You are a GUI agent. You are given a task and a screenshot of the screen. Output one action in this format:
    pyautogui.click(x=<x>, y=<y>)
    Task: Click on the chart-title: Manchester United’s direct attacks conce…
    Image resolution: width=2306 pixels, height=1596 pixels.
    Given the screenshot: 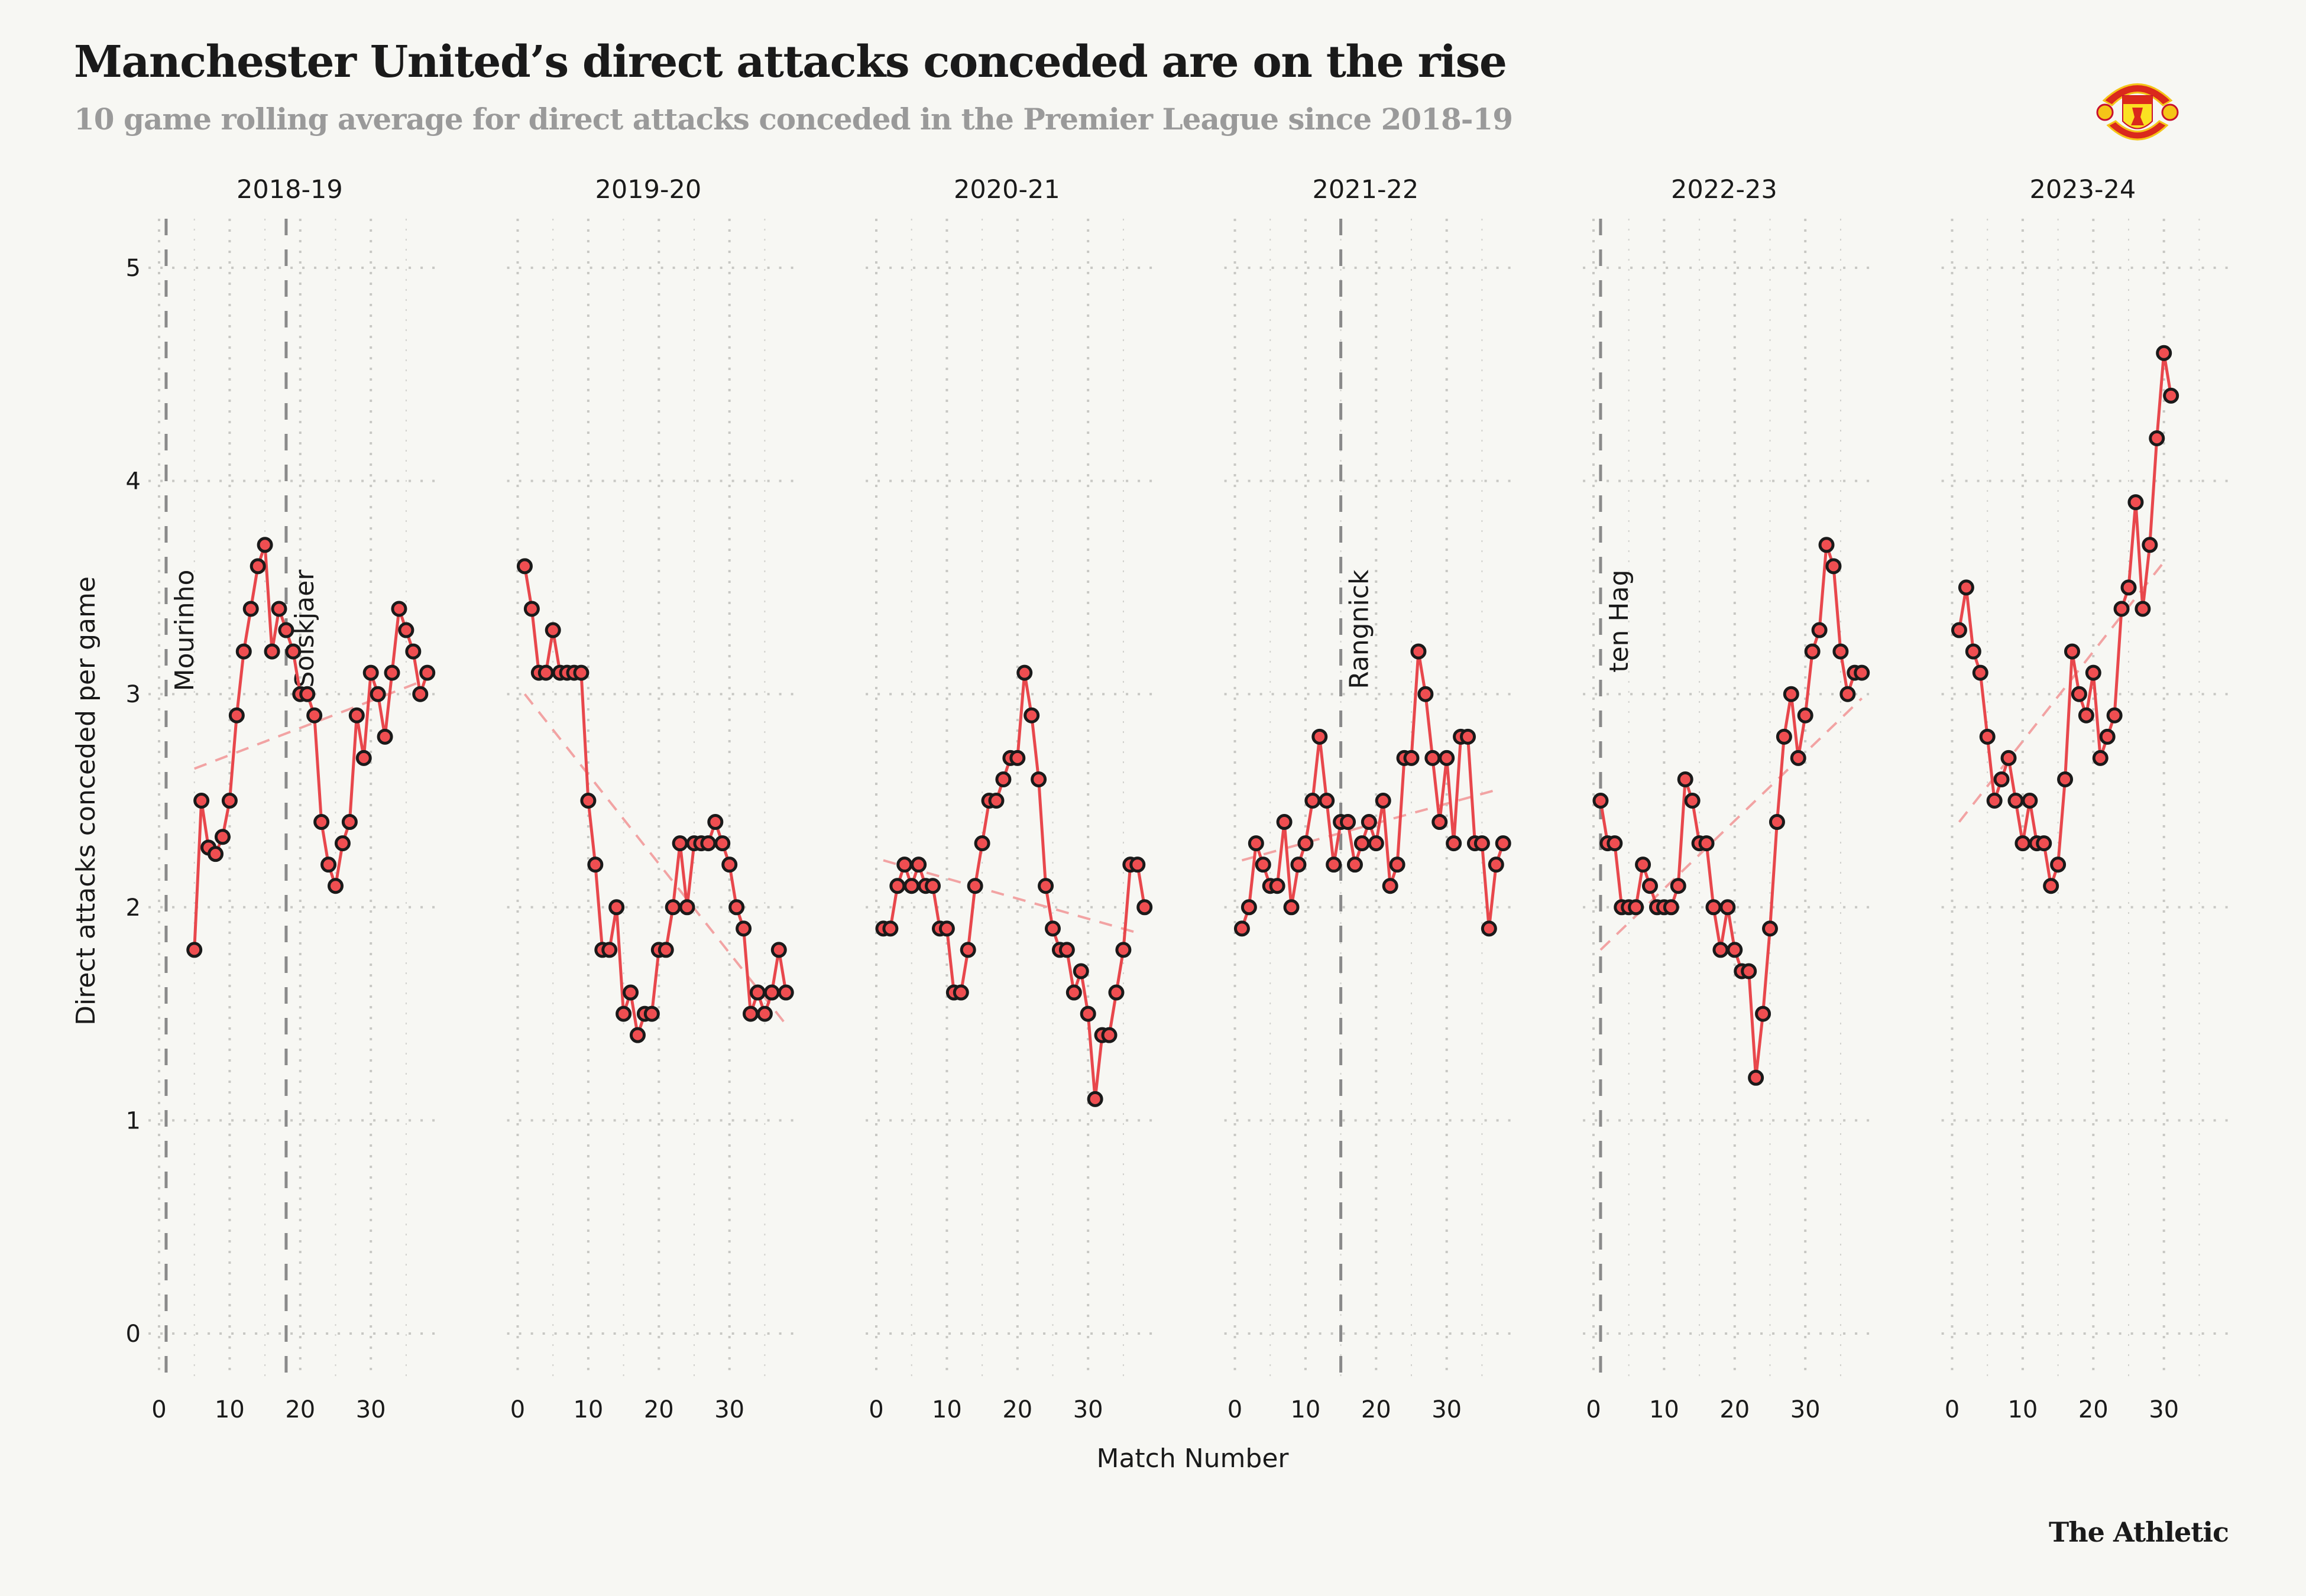 What is the action you would take?
    pyautogui.click(x=790, y=62)
    